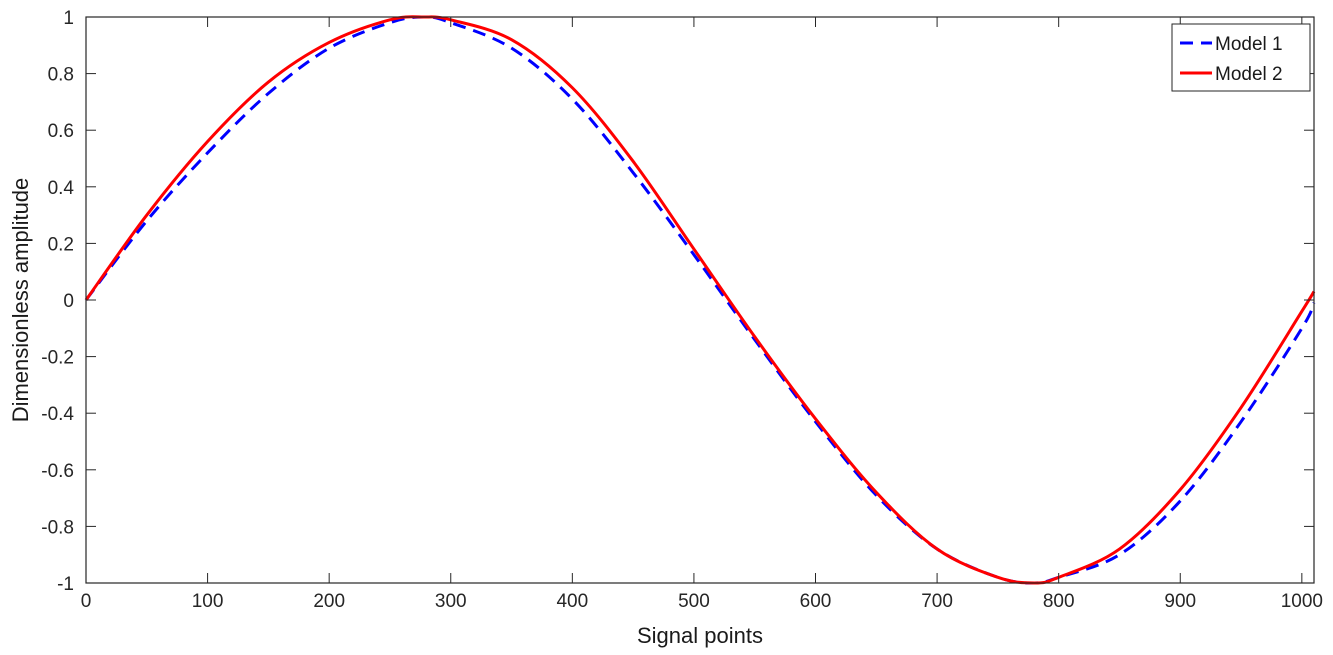 Image resolution: width=1333 pixels, height=655 pixels. Describe the element at coordinates (57, 471) in the screenshot. I see `y-tick-label: -0.6` at that location.